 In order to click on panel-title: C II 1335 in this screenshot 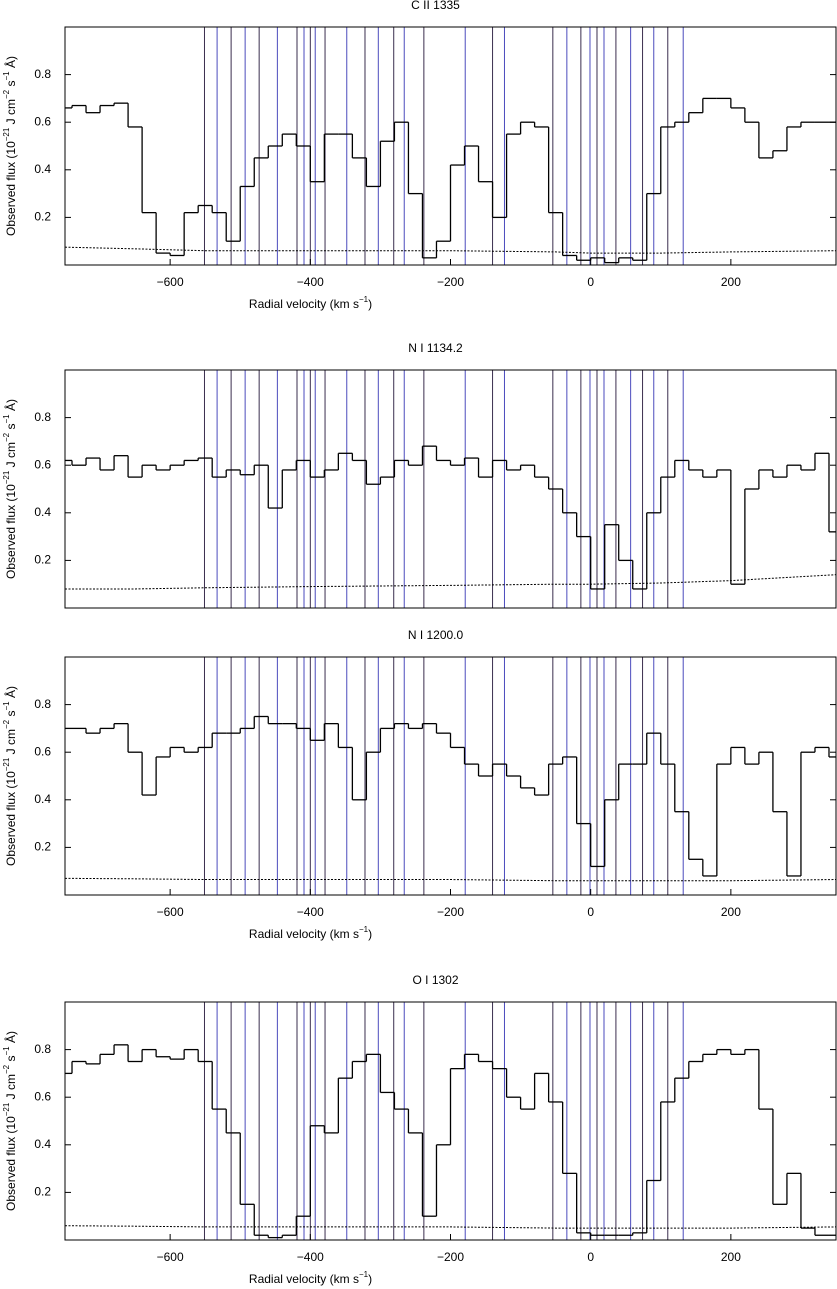, I will do `click(435, 6)`.